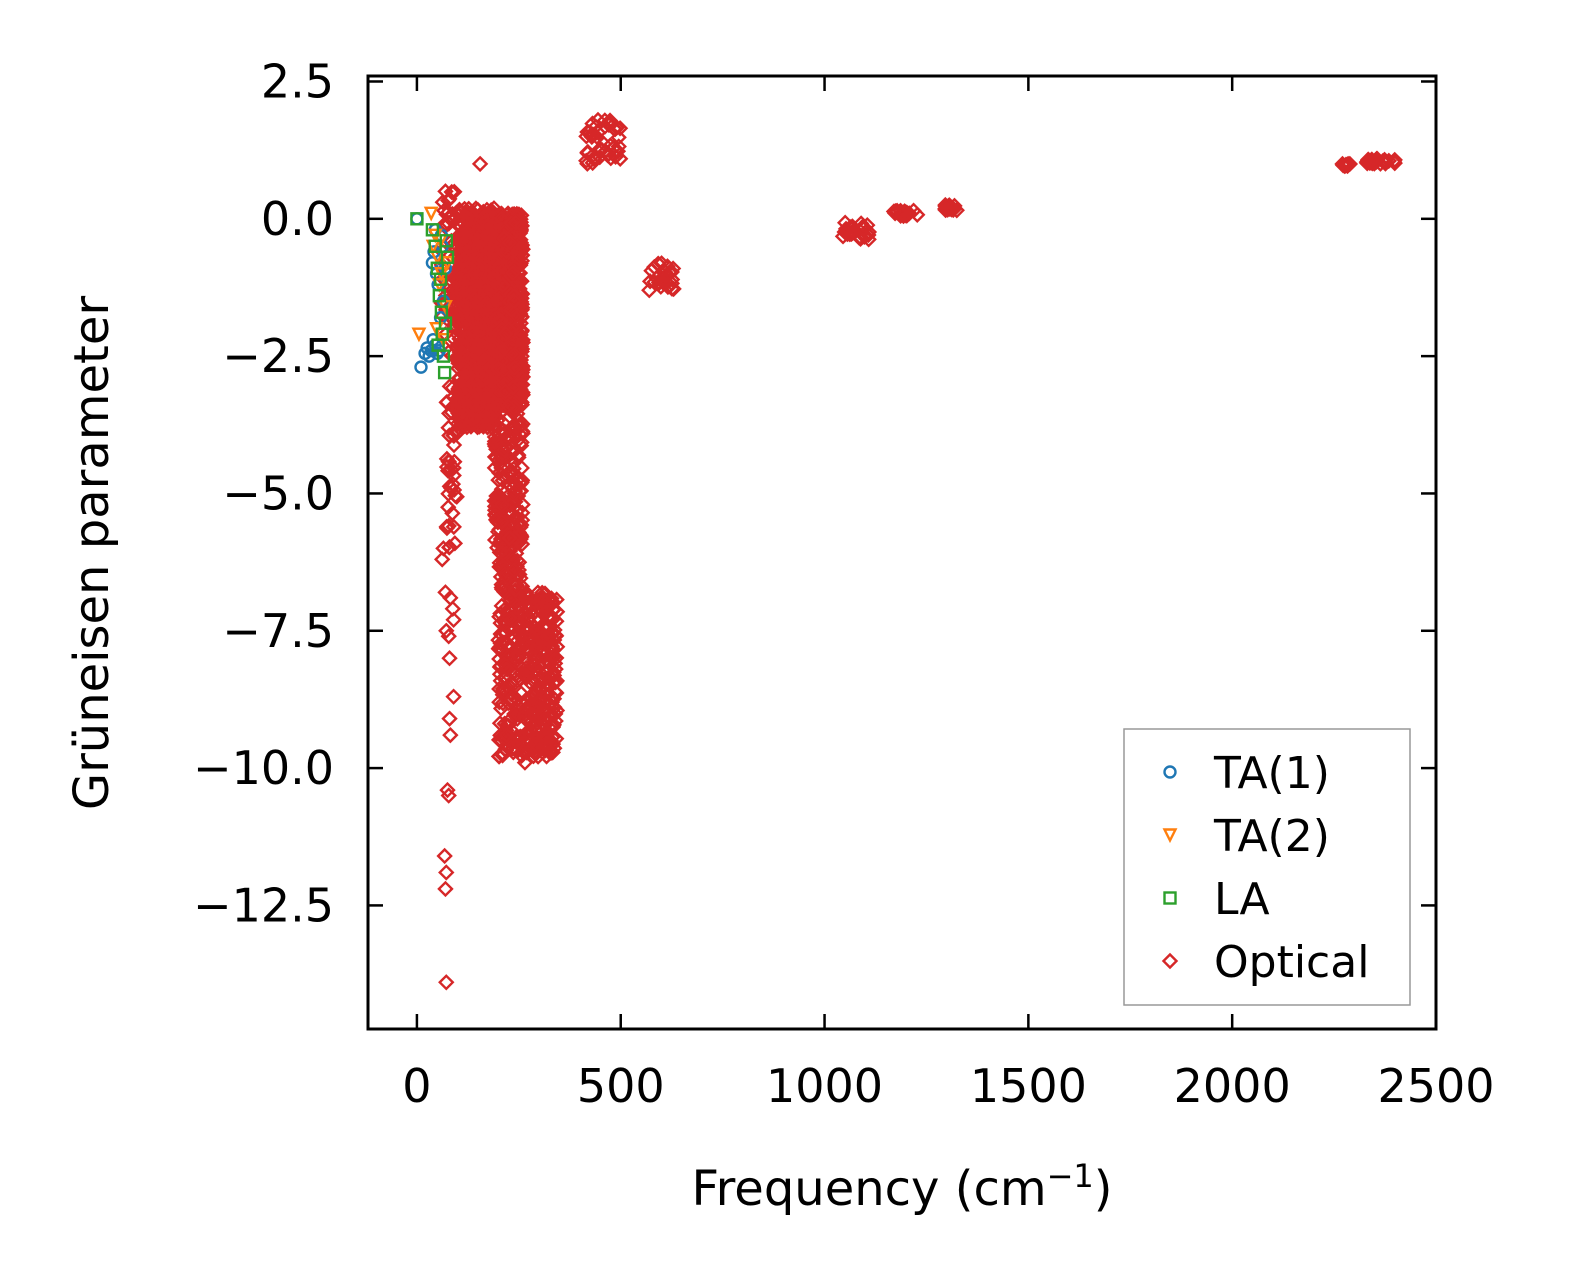 The width and height of the screenshot is (1572, 1281). I want to click on legend-item: Optical, so click(1265, 962).